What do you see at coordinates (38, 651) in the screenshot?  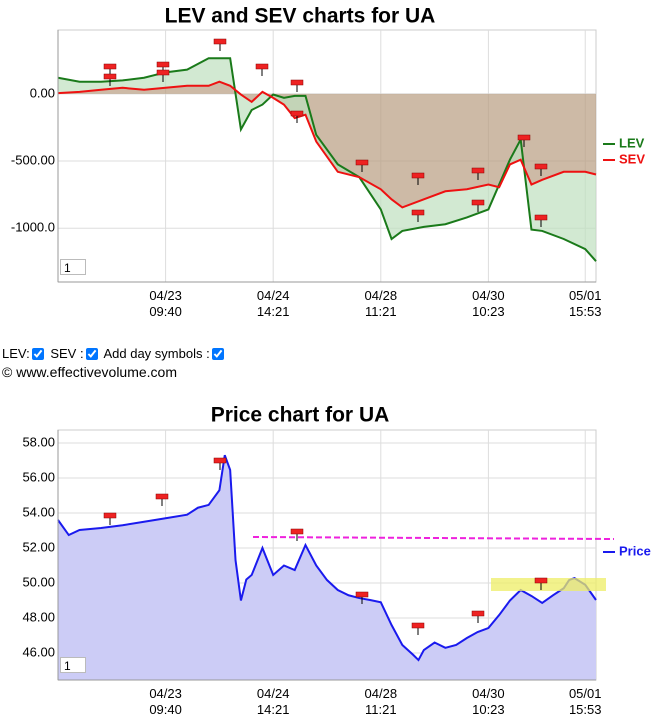 I see `y-tick-label: 46.00` at bounding box center [38, 651].